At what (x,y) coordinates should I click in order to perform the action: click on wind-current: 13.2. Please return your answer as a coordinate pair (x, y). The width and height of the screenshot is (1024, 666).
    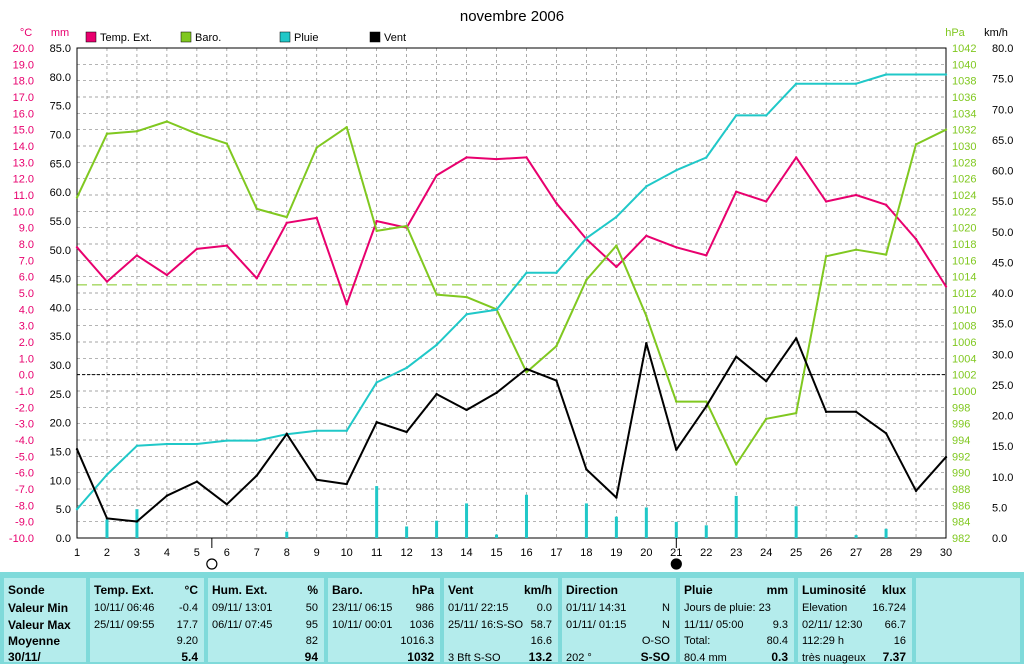
    Looking at the image, I should click on (540, 657).